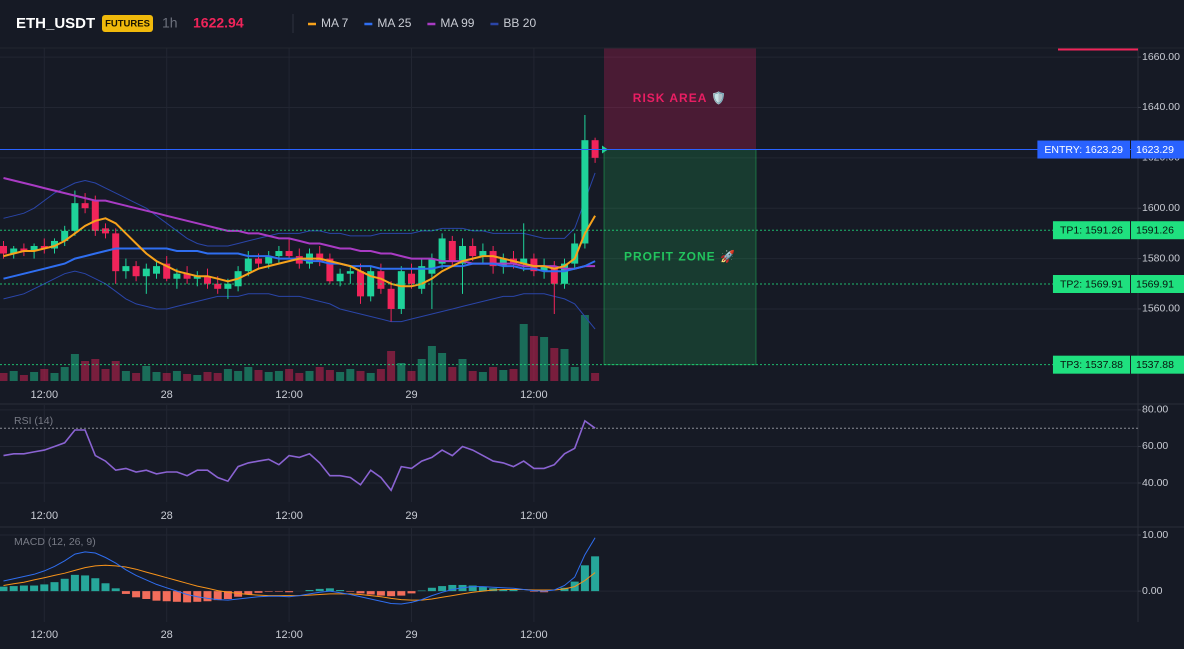 This screenshot has height=649, width=1184. What do you see at coordinates (1152, 591) in the screenshot?
I see `y-tick-label: 0.00` at bounding box center [1152, 591].